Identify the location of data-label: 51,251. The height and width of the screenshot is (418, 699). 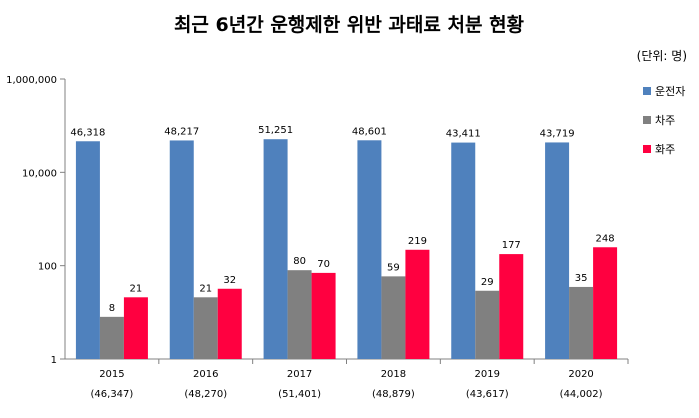
(275, 130).